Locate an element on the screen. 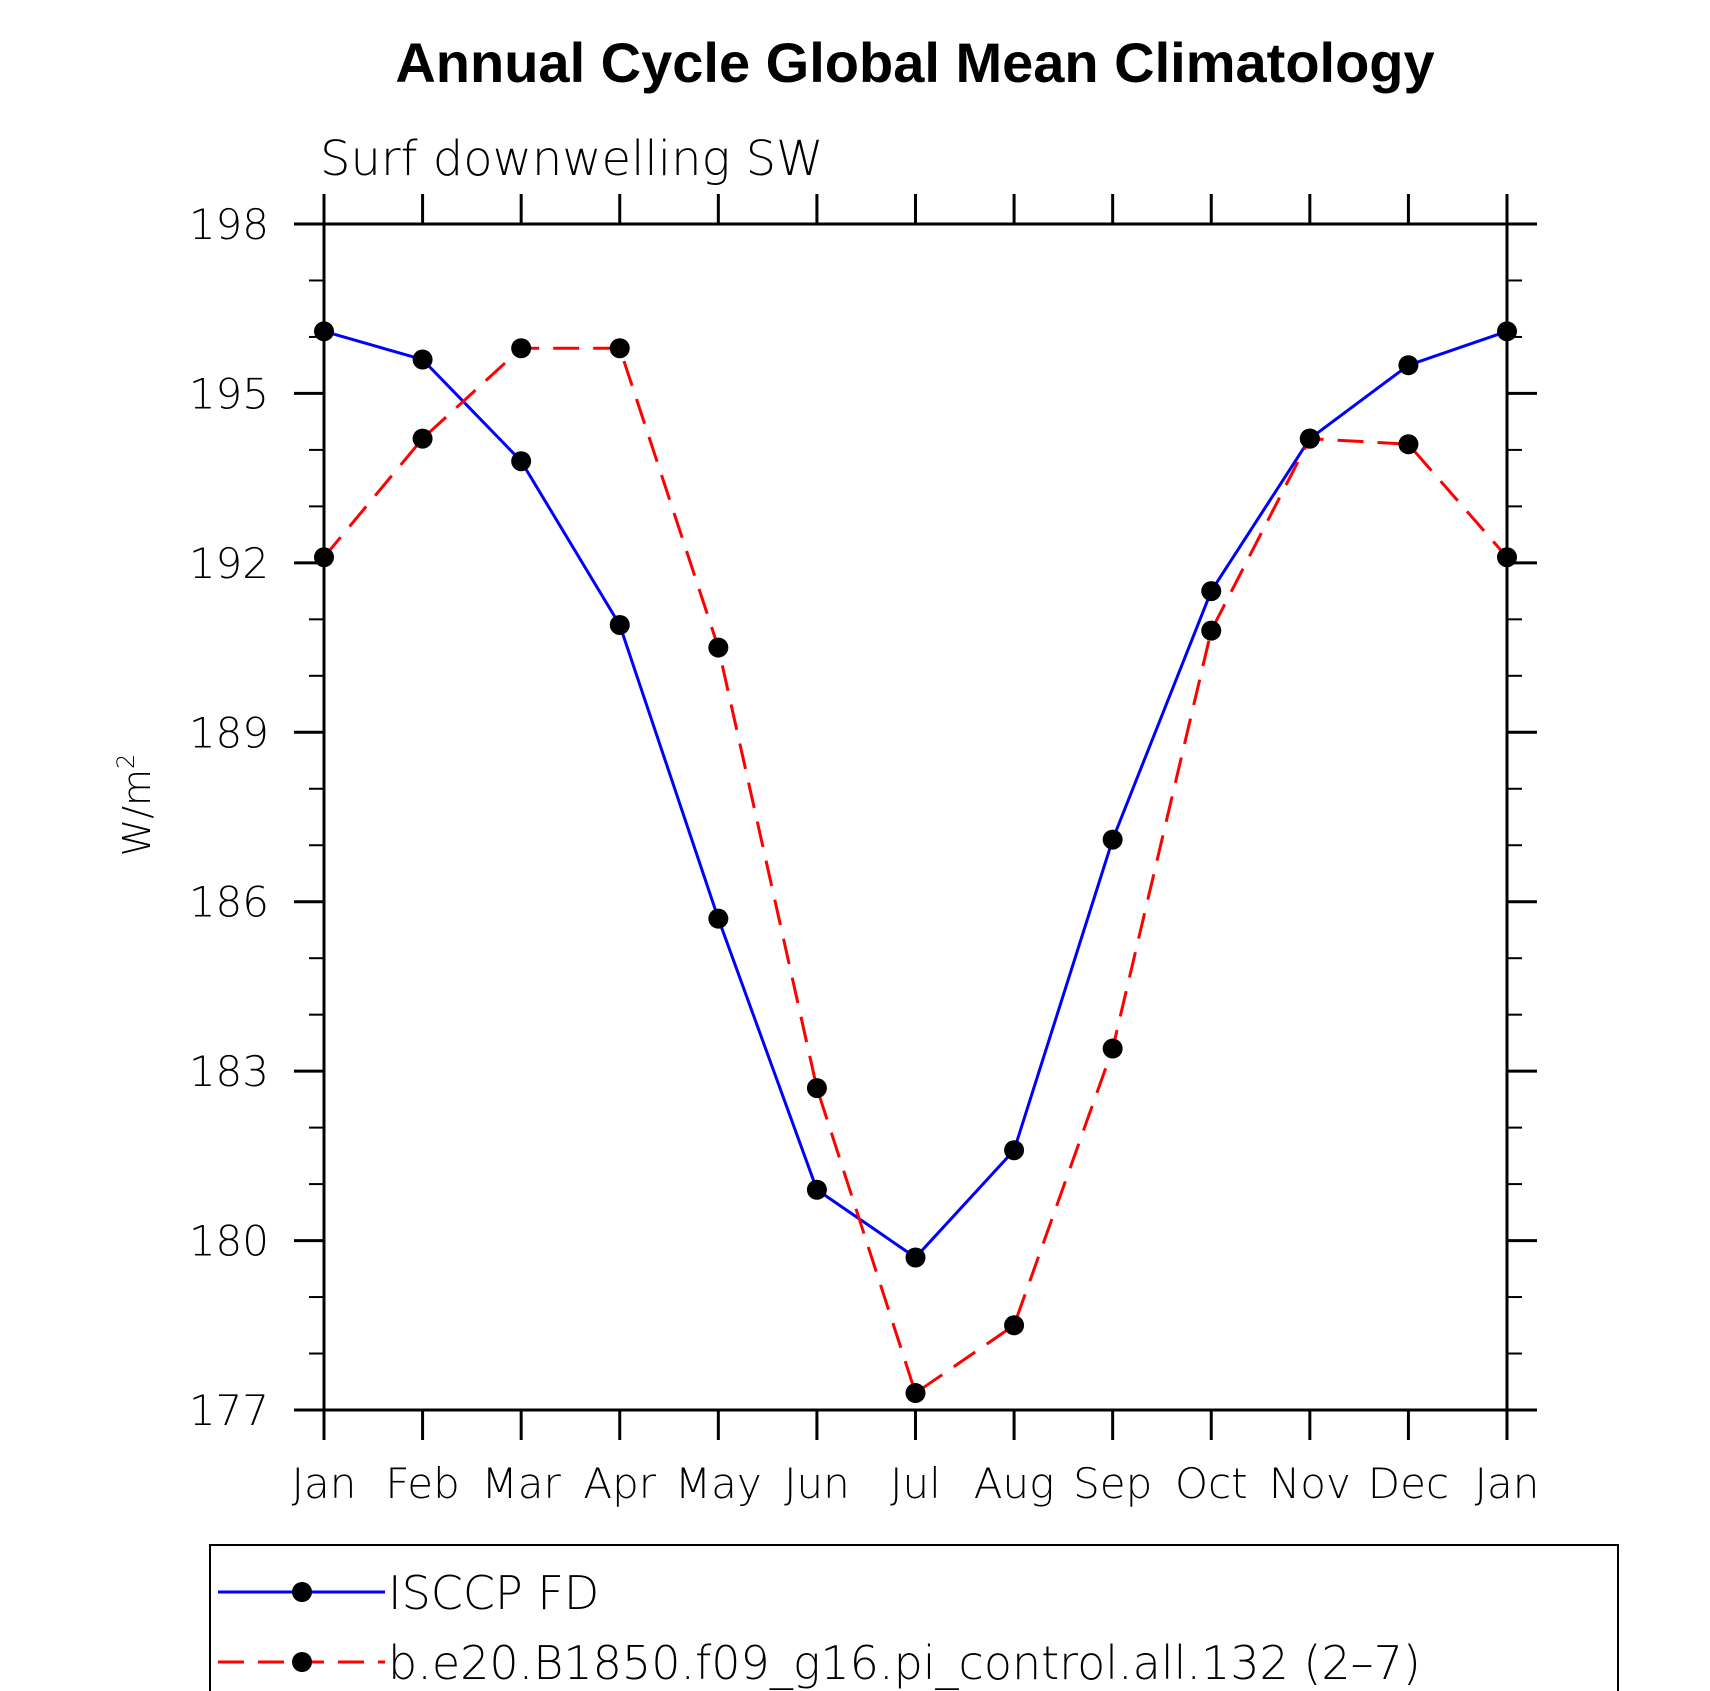  y-tick-label: 183 is located at coordinates (229, 1071).